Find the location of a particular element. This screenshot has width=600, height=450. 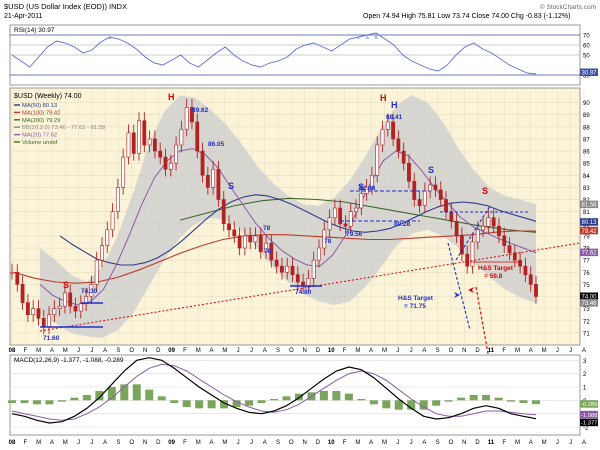

price-tick-label: 72 is located at coordinates (586, 322).